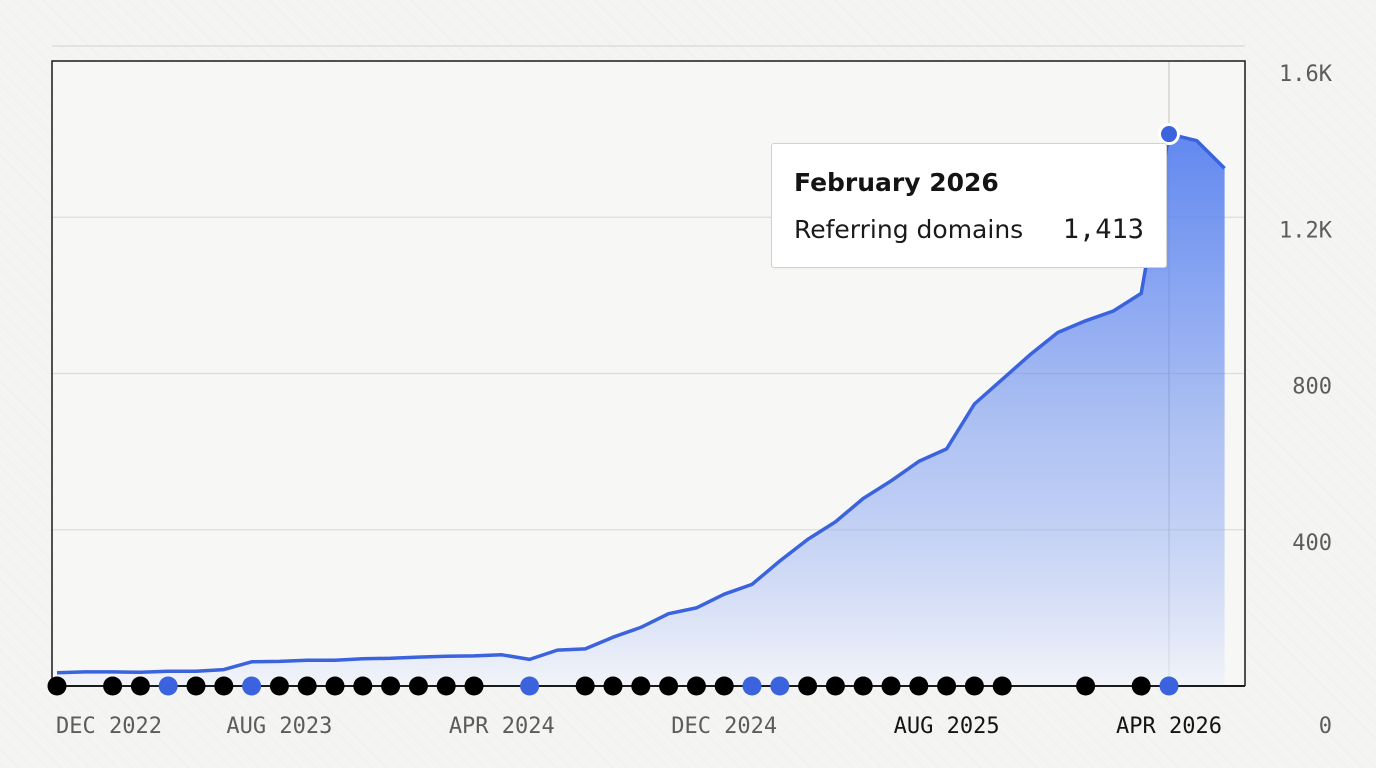 This screenshot has height=768, width=1376. Describe the element at coordinates (947, 726) in the screenshot. I see `x-tick-label: AUG 2025` at that location.